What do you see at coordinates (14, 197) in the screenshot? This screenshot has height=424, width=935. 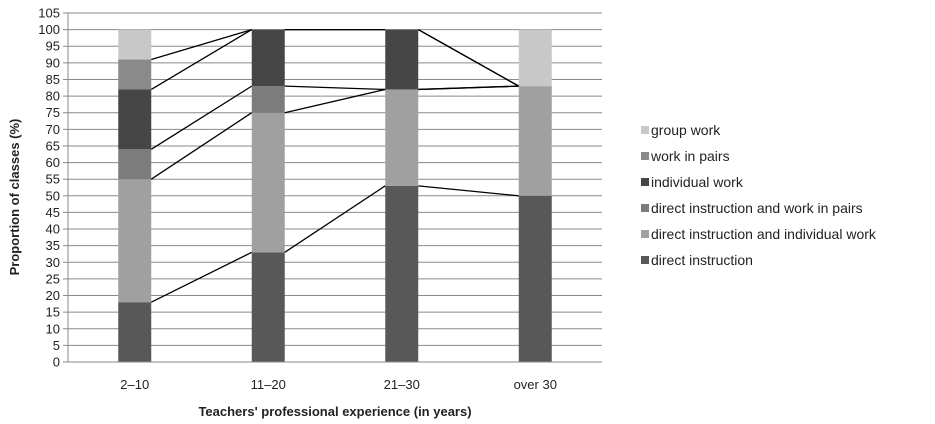 I see `y-axis-title: Proportion of classes (%)` at bounding box center [14, 197].